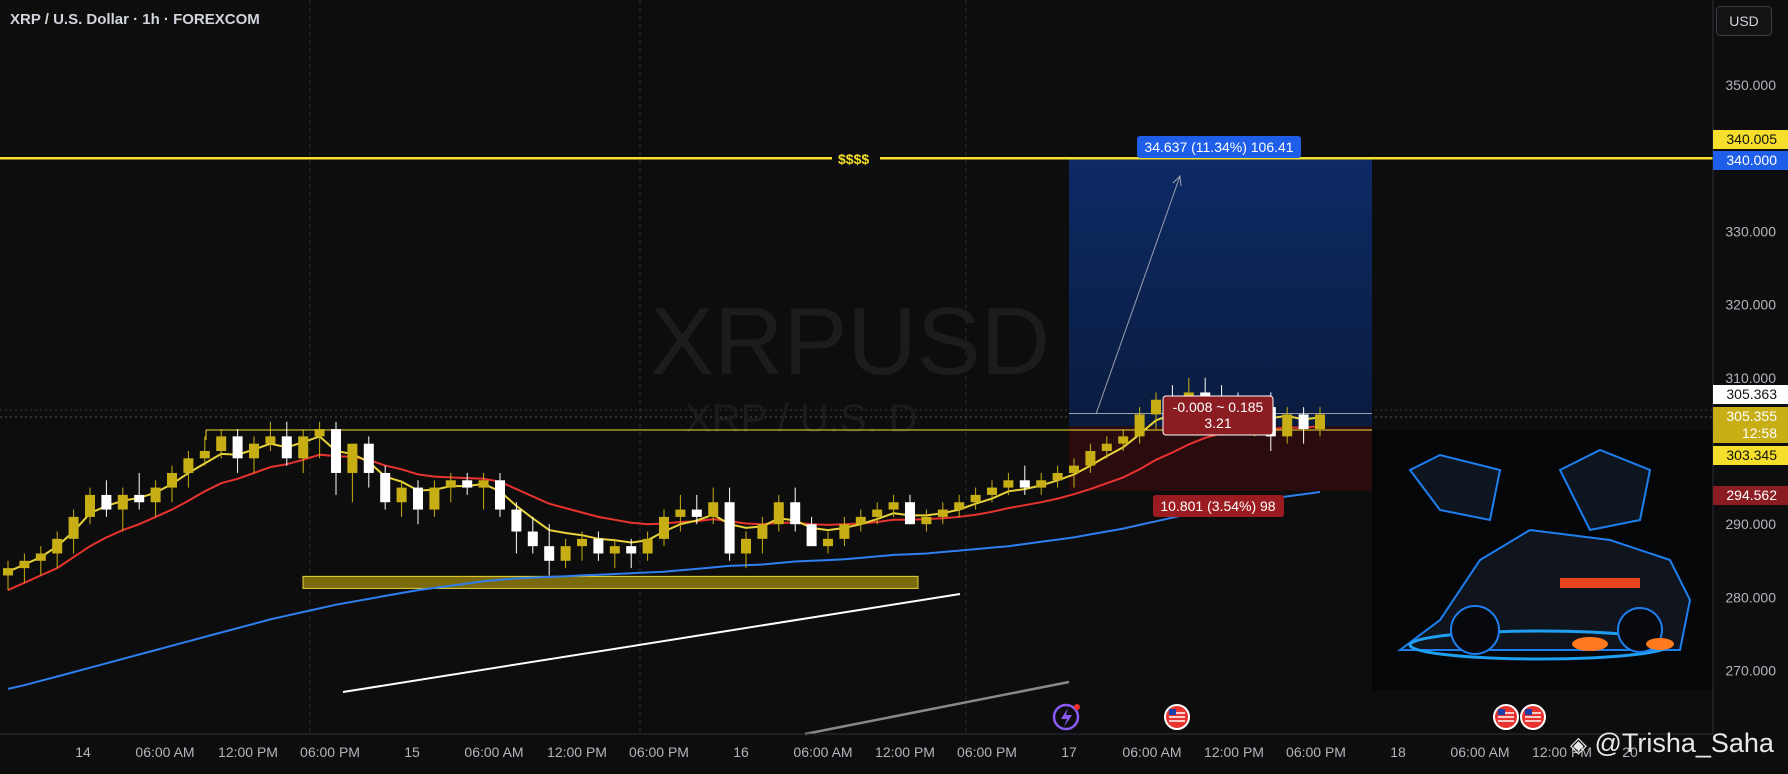 The height and width of the screenshot is (774, 1788). What do you see at coordinates (801, 419) in the screenshot?
I see `watermark-description: XRP / U.S. D` at bounding box center [801, 419].